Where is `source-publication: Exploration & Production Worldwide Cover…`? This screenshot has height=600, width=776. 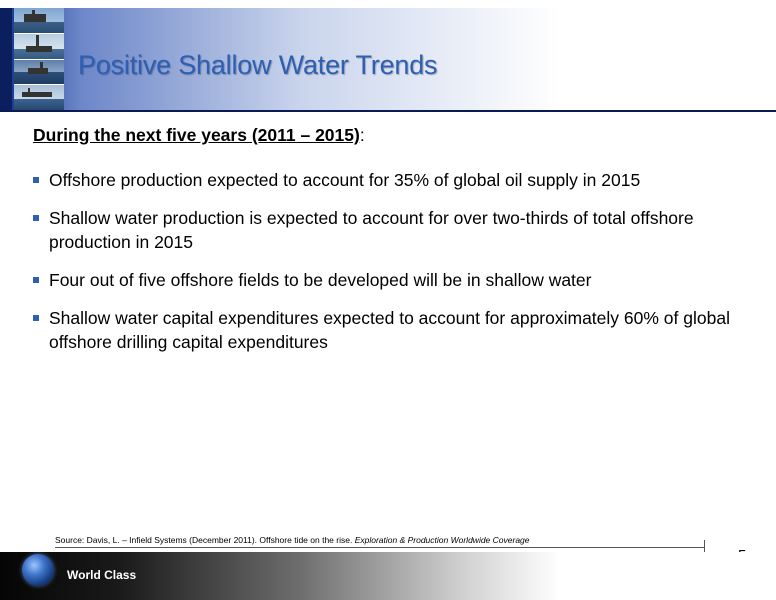 source-publication: Exploration & Production Worldwide Cover… is located at coordinates (442, 540).